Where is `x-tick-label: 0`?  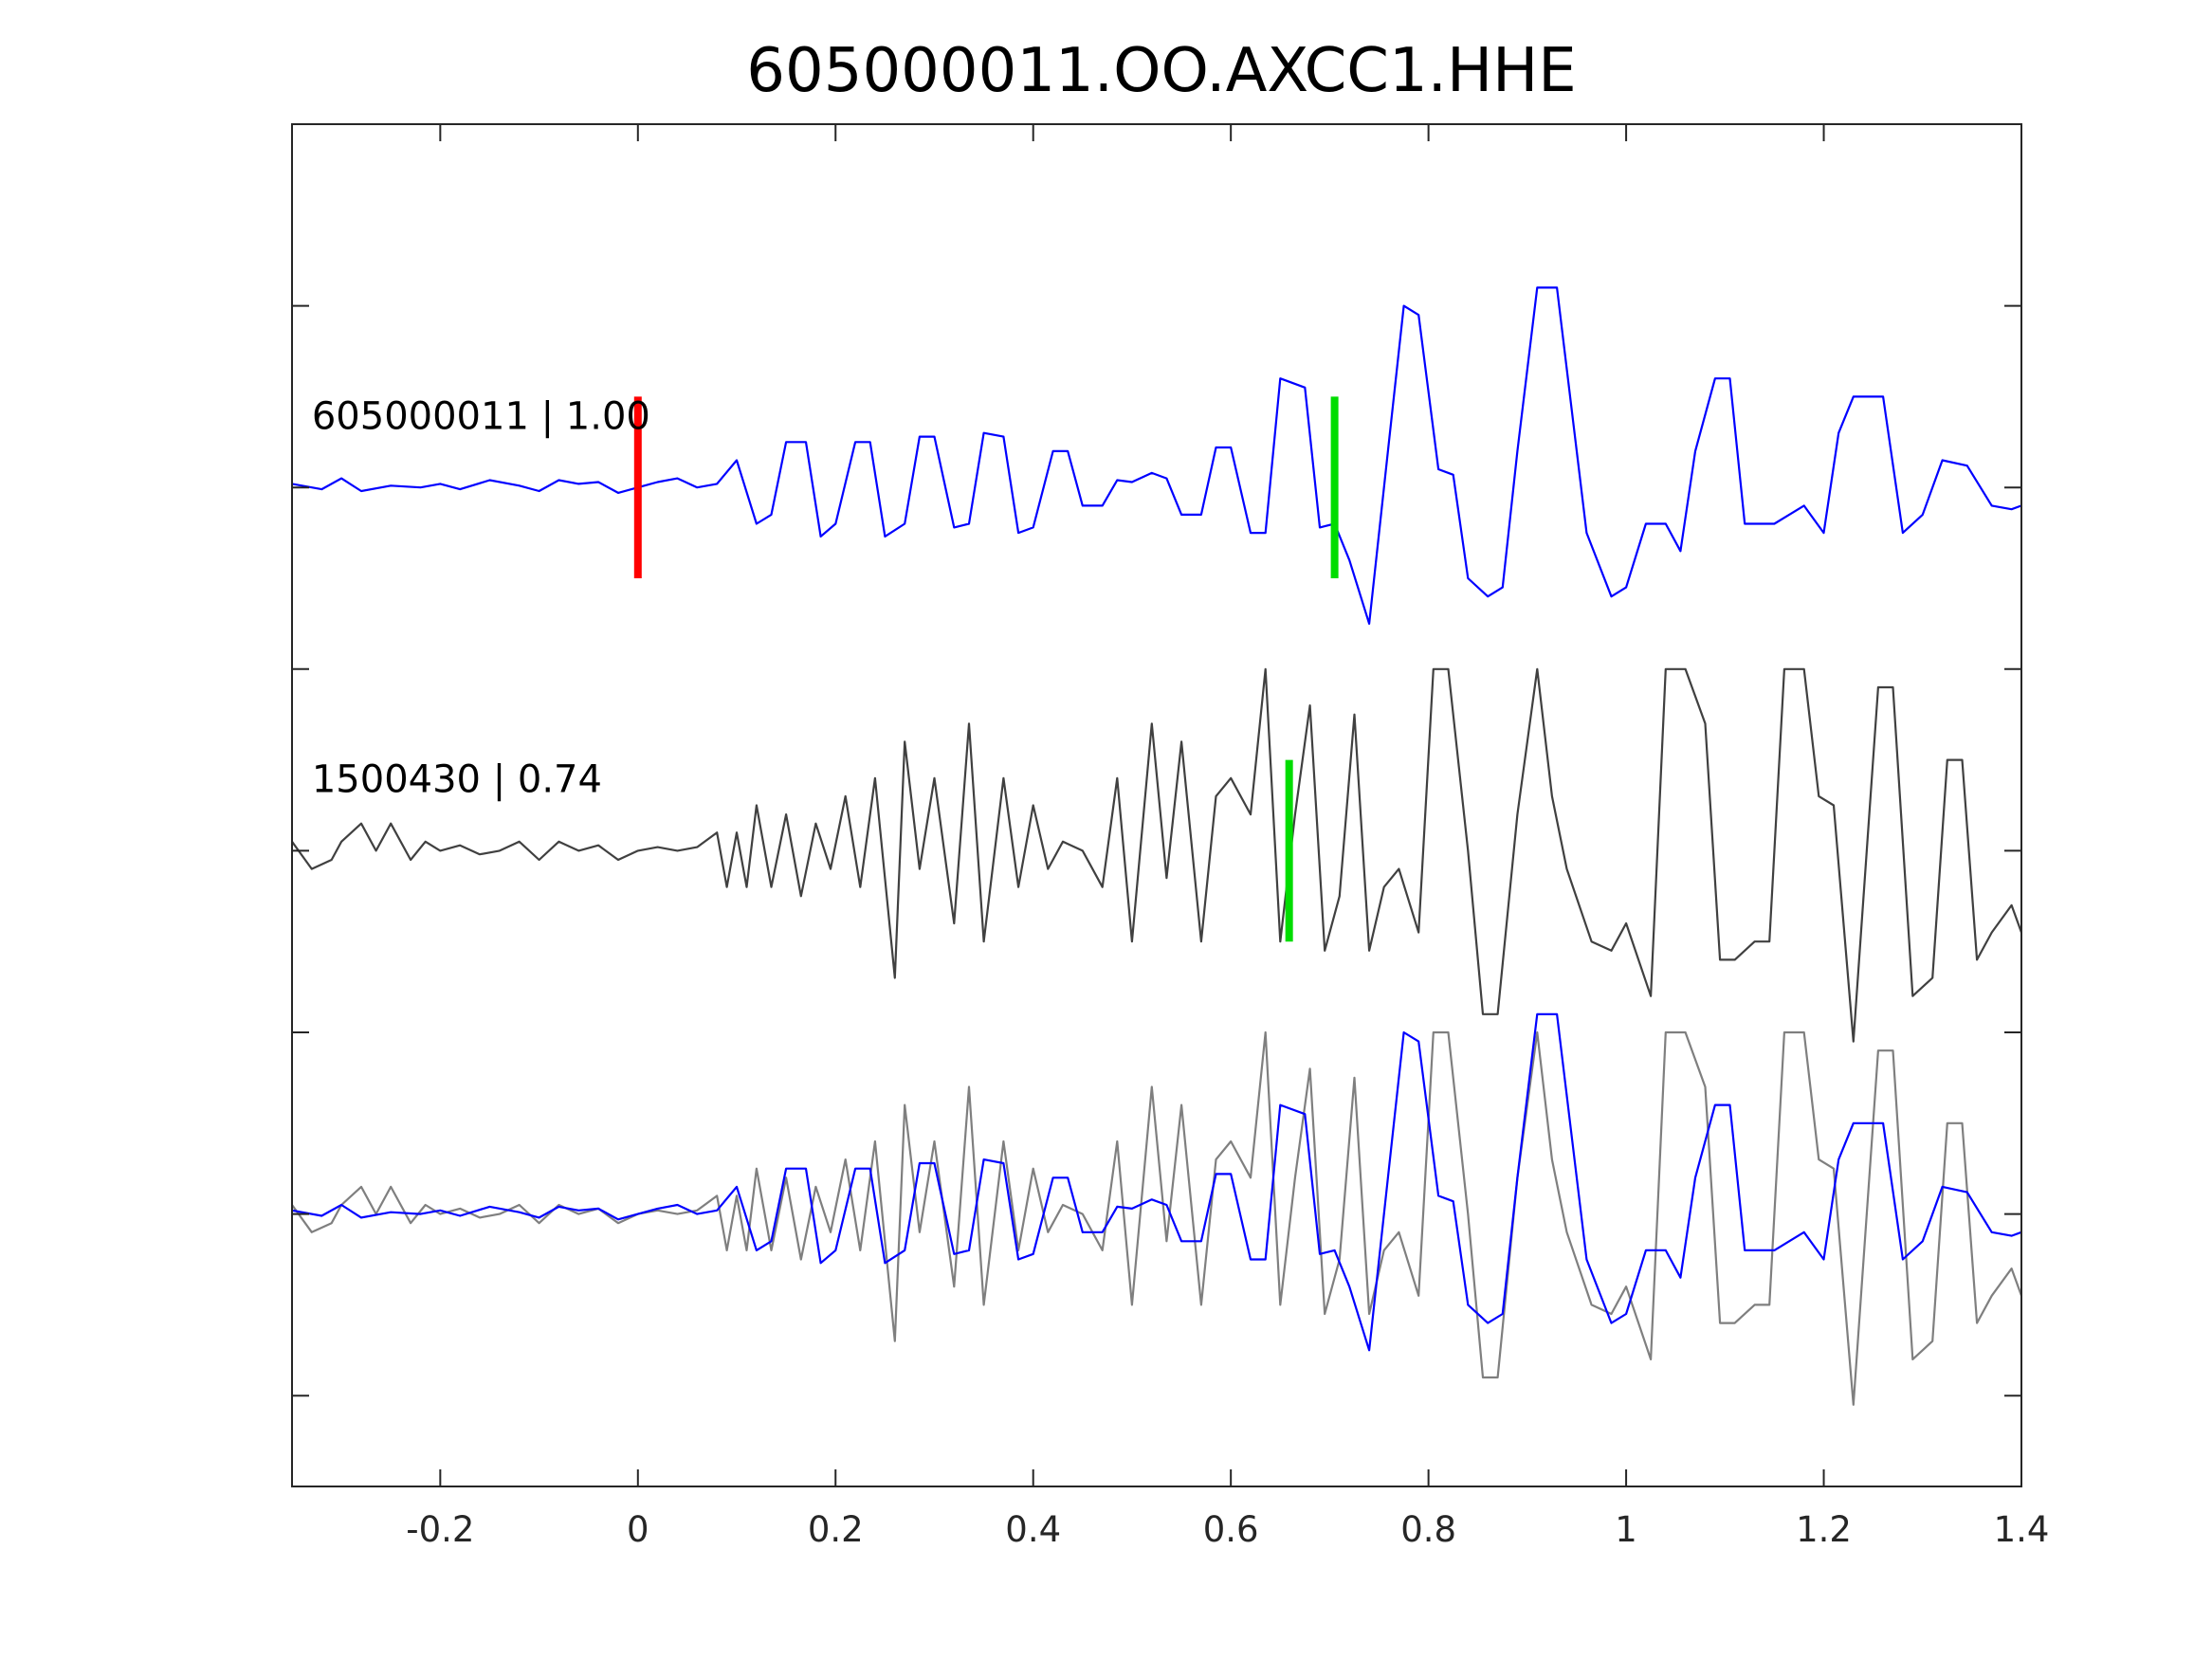 x-tick-label: 0 is located at coordinates (638, 1529).